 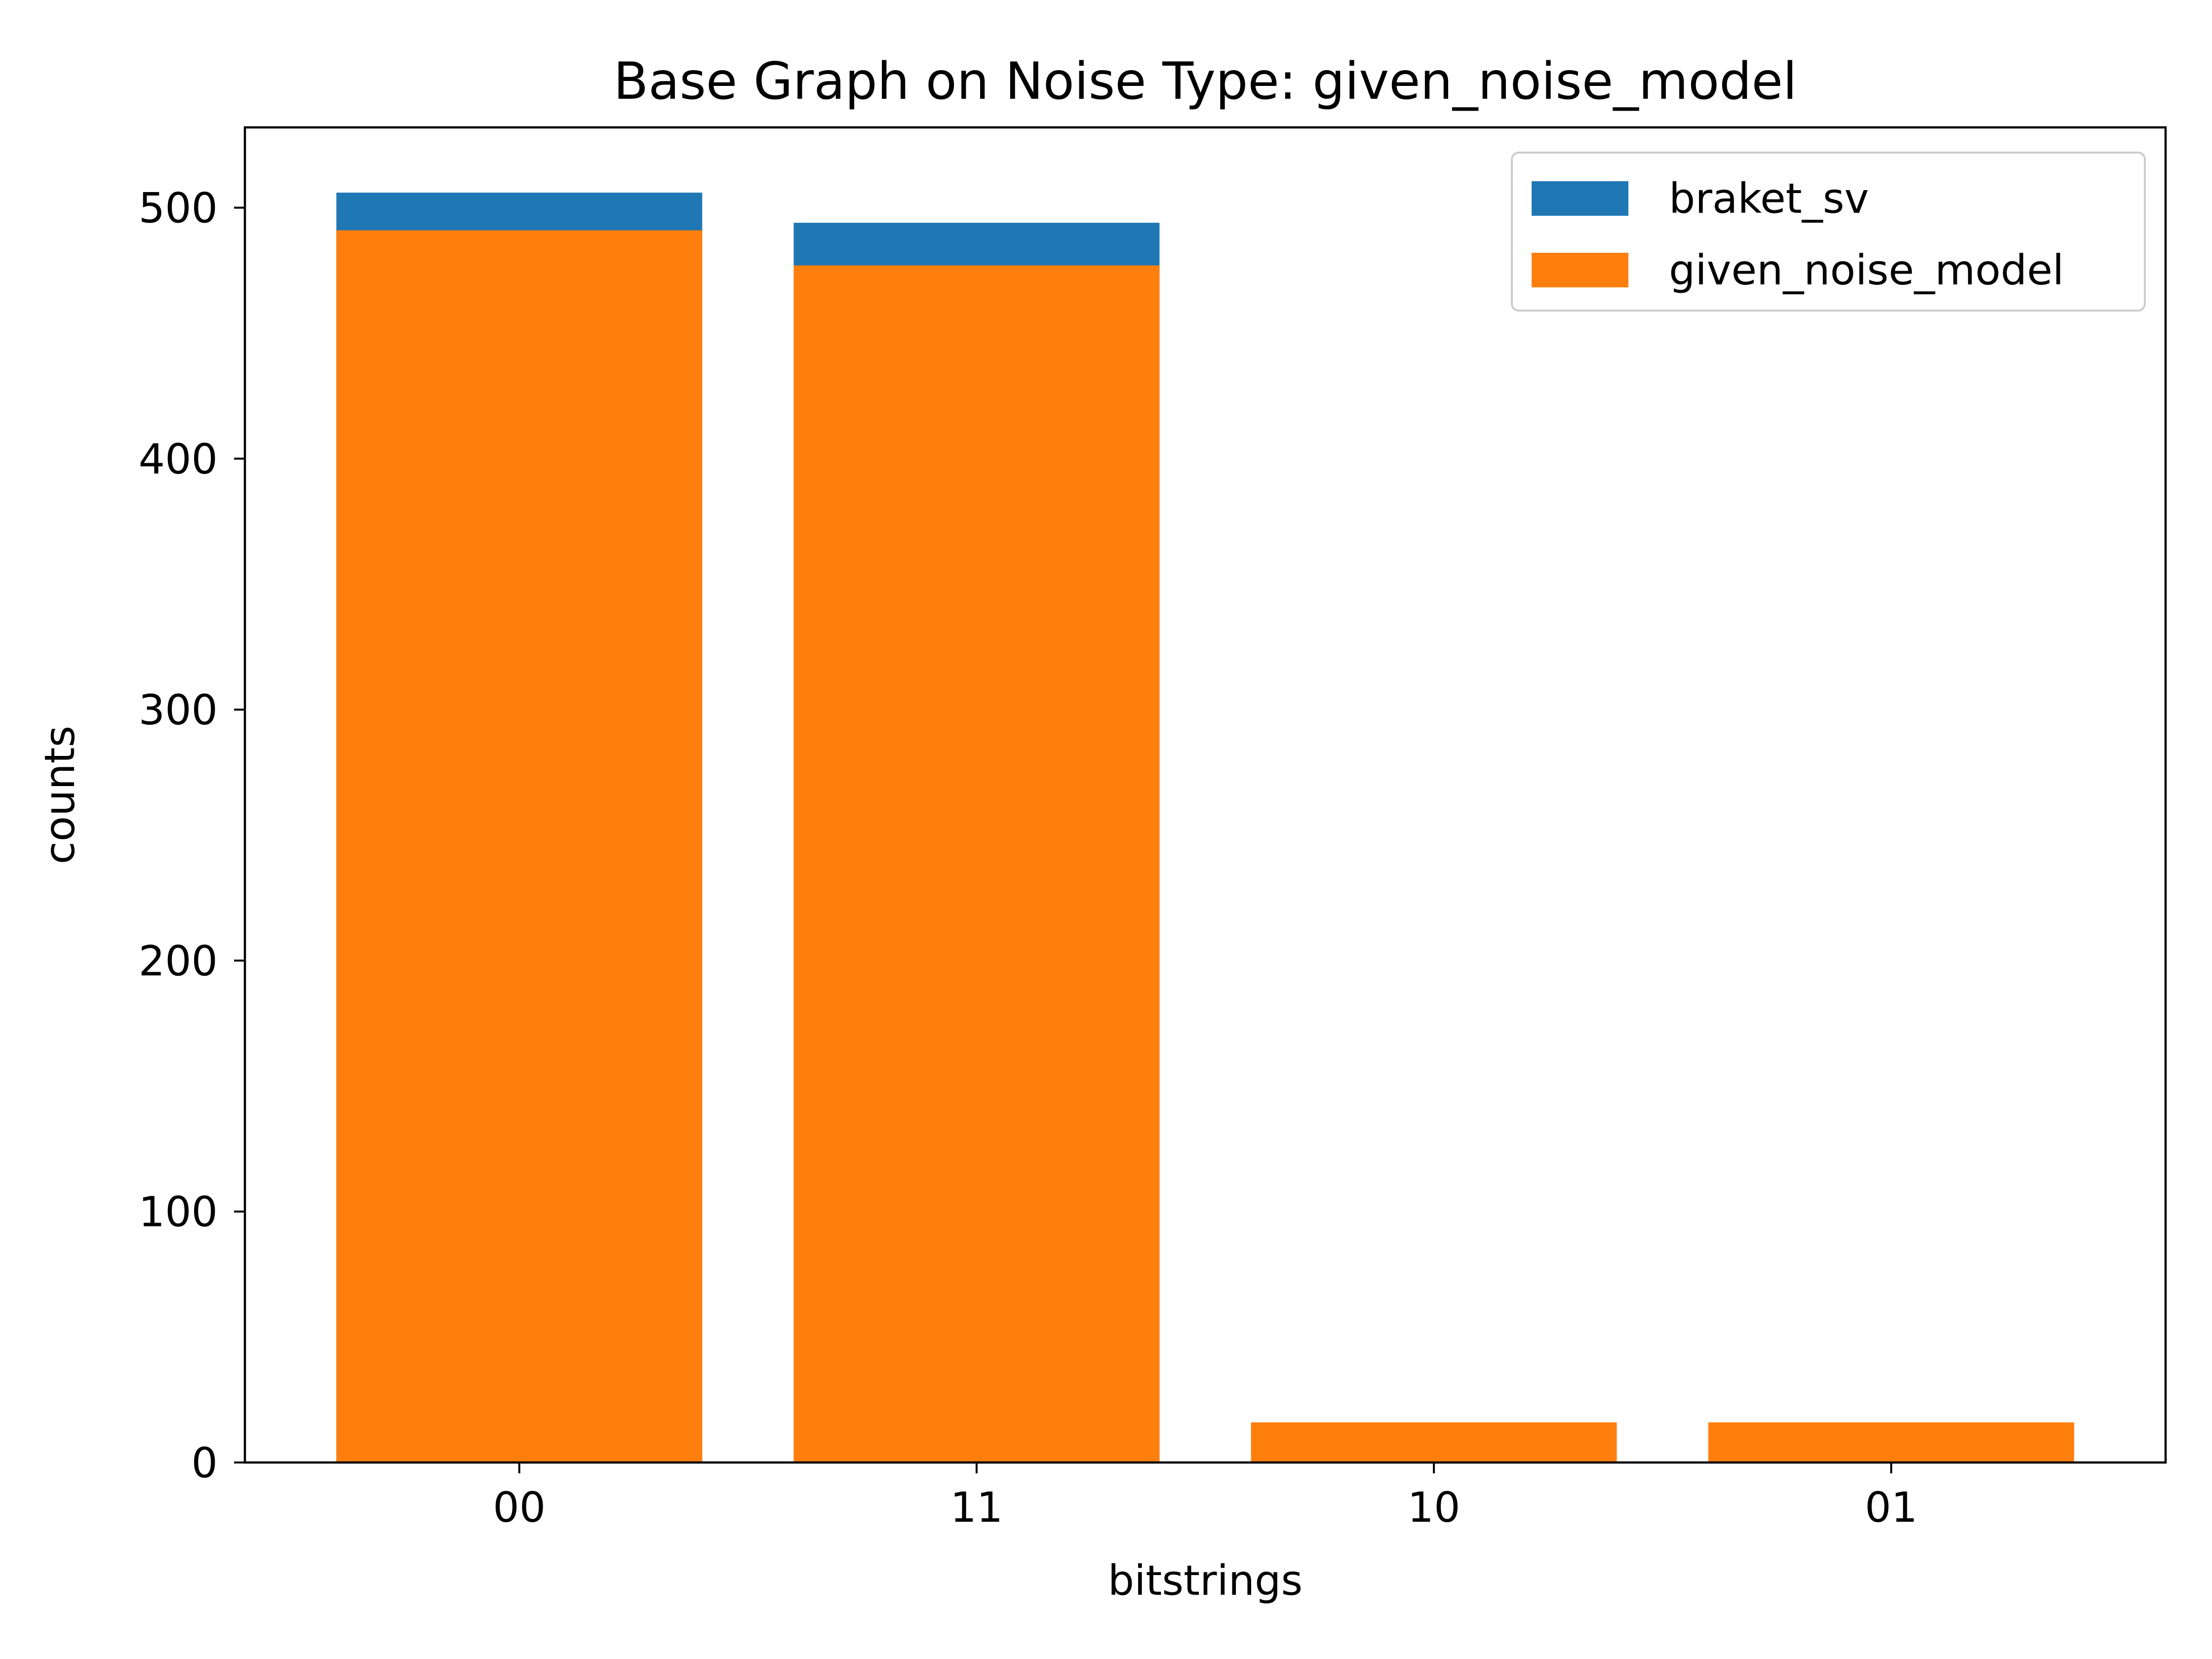 What do you see at coordinates (520, 1508) in the screenshot?
I see `x-tick-label: 00` at bounding box center [520, 1508].